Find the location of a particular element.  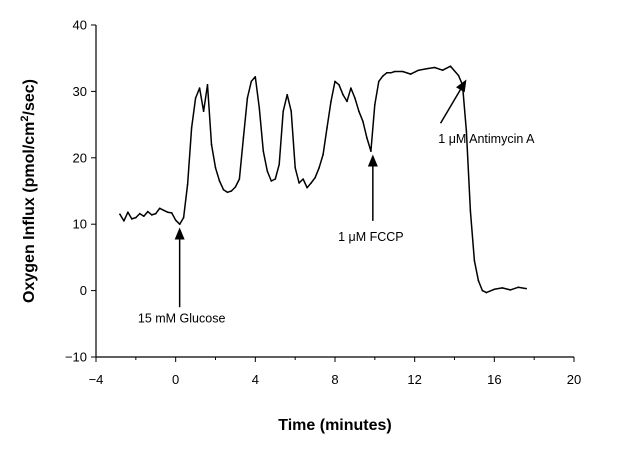

y-ticks: −10 0 10 20 30 40 is located at coordinates (80, 191).